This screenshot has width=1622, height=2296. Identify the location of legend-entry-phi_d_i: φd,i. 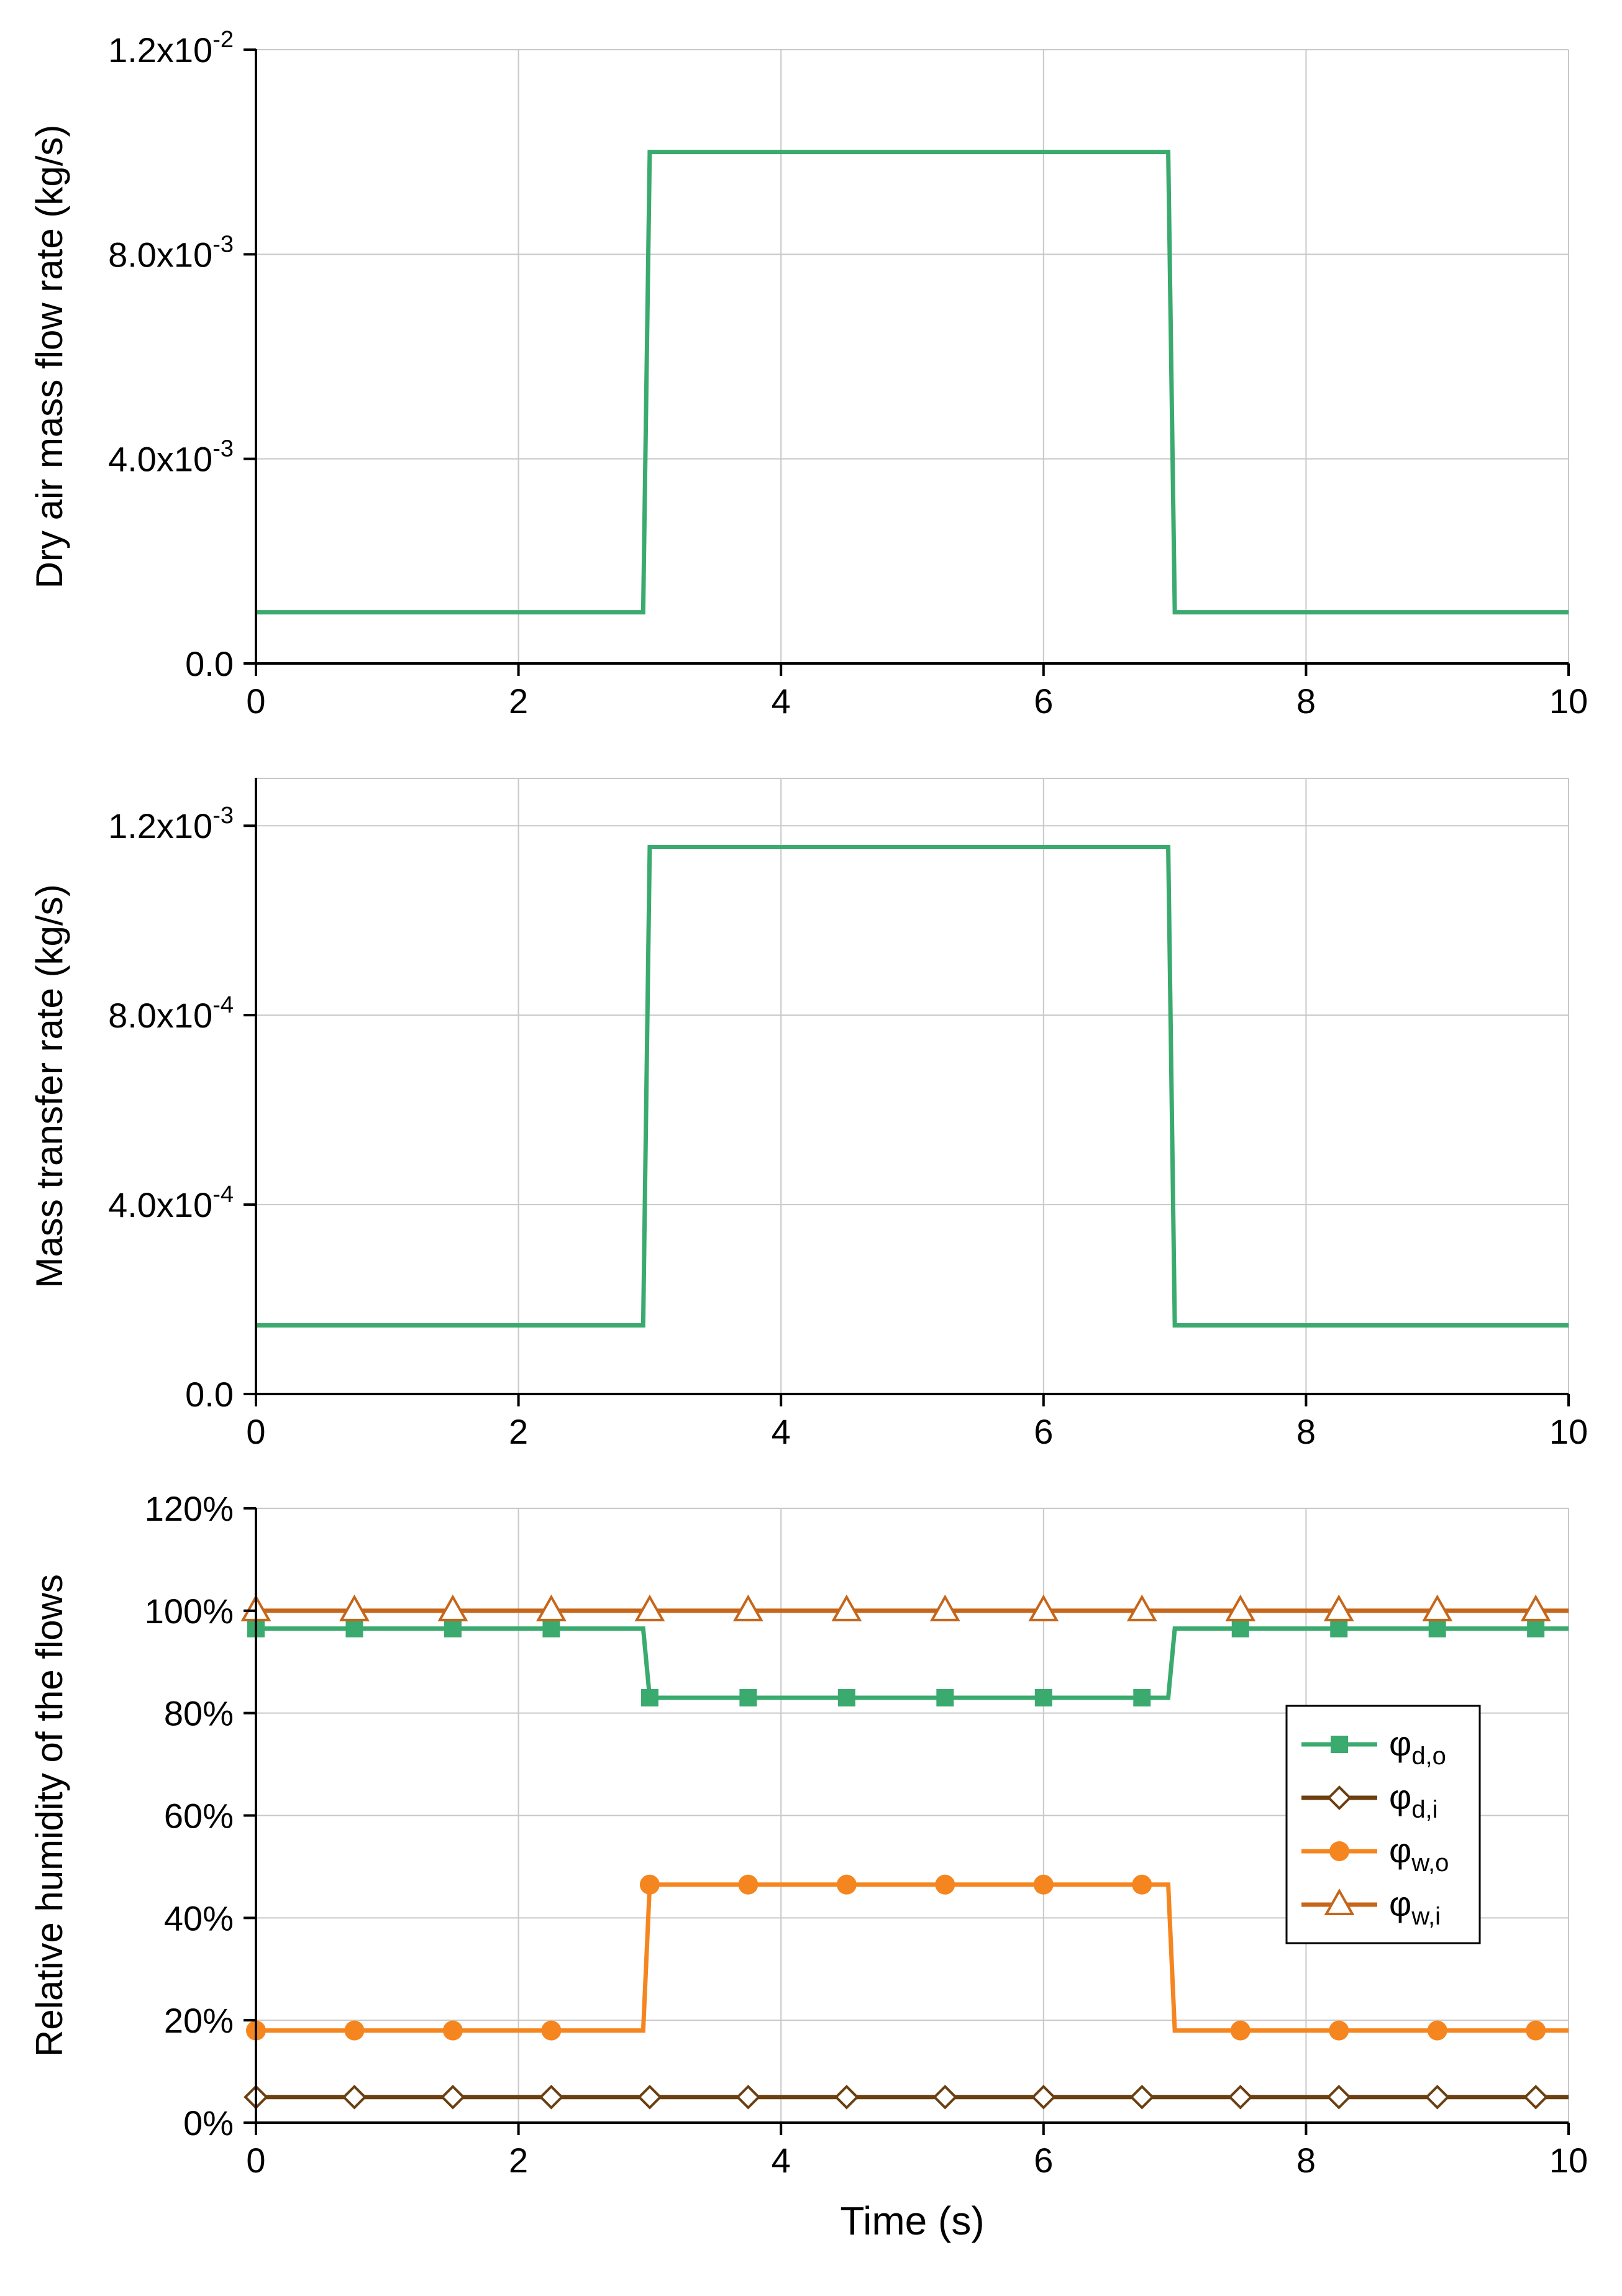
(1369, 1800).